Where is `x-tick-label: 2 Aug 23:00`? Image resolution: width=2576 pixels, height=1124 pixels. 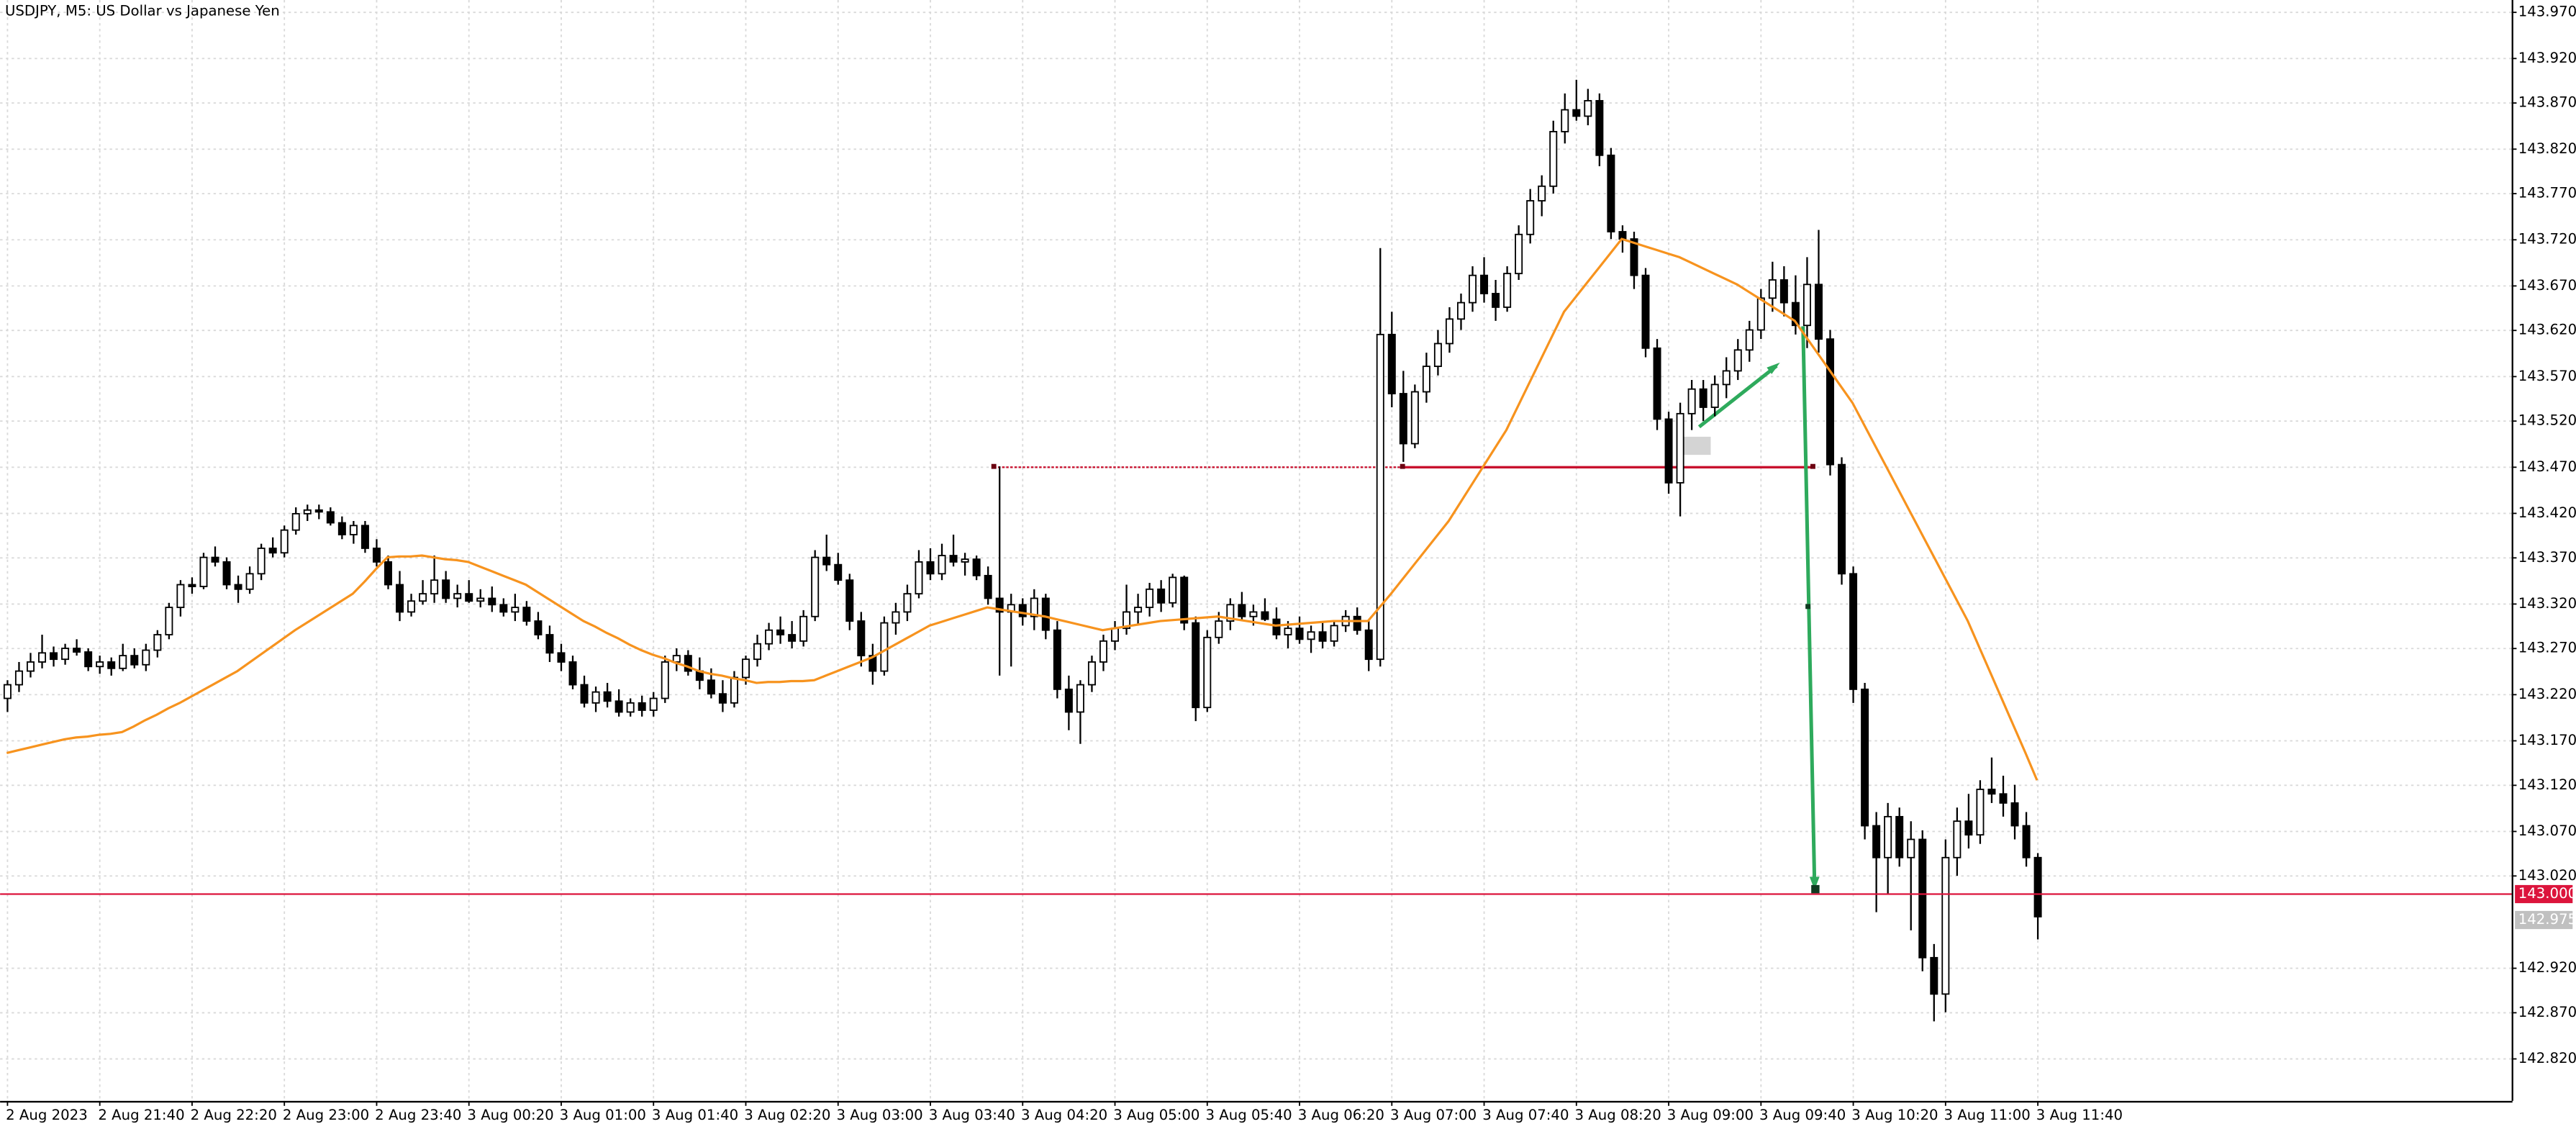 x-tick-label: 2 Aug 23:00 is located at coordinates (326, 1115).